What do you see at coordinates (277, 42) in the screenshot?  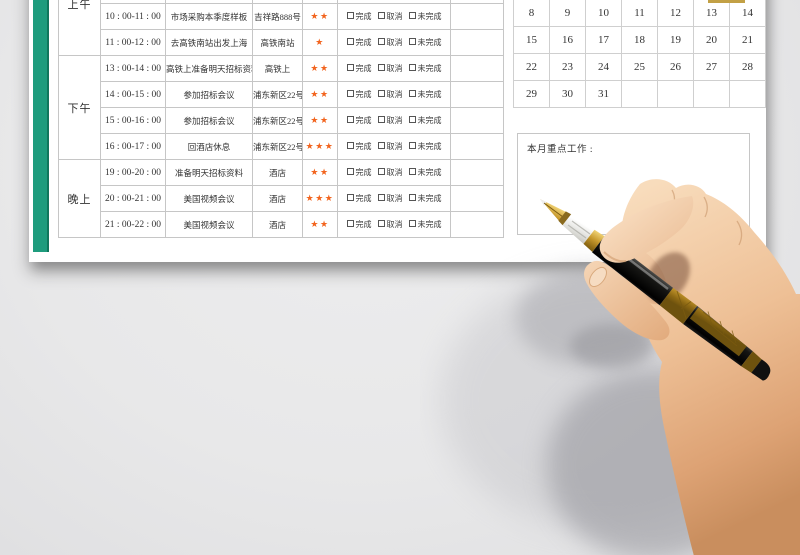 I see `location-cell: 高铁南站` at bounding box center [277, 42].